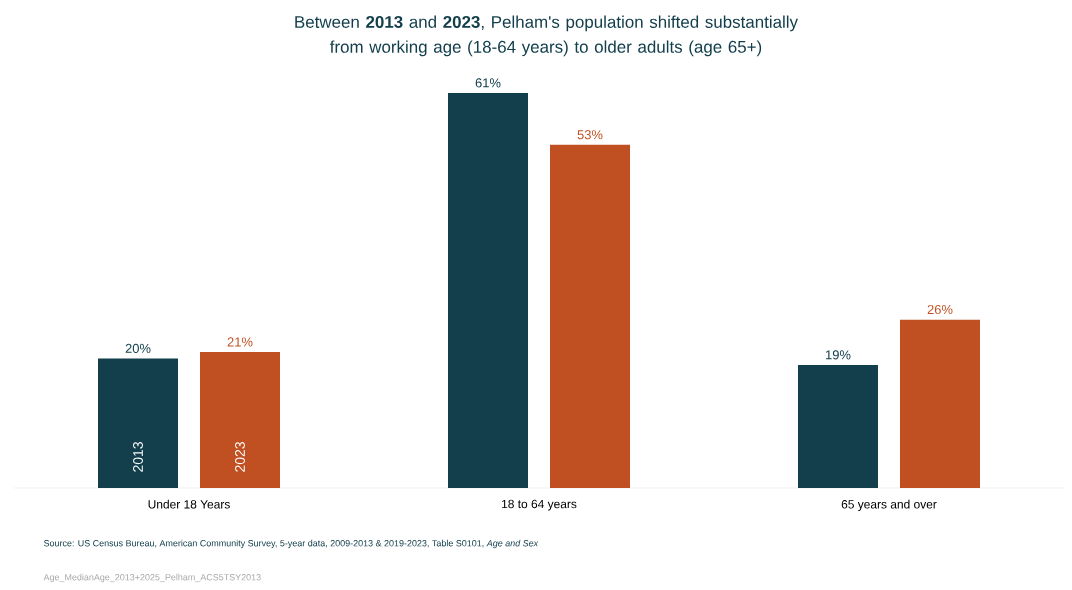 This screenshot has height=590, width=1072. Describe the element at coordinates (940, 309) in the screenshot. I see `data-label: 26%` at that location.